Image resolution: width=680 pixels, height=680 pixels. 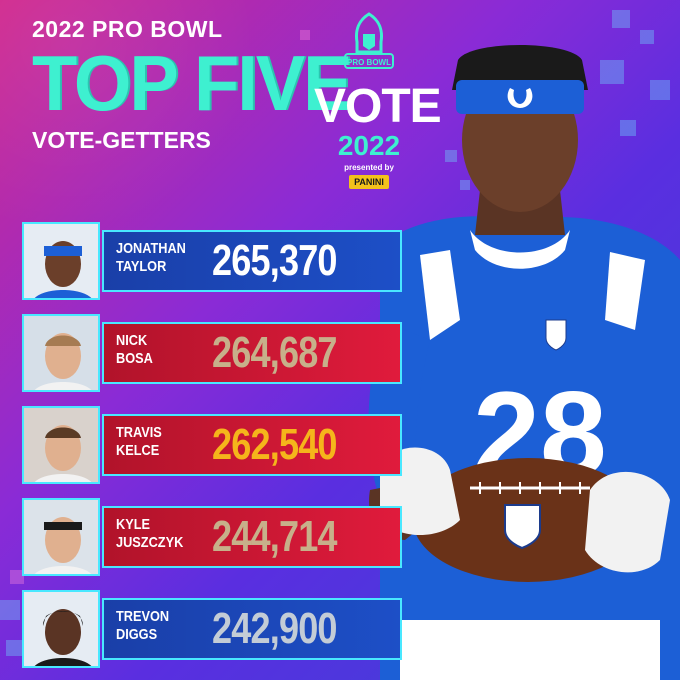 What do you see at coordinates (275, 444) in the screenshot?
I see `vote-count: 262,540` at bounding box center [275, 444].